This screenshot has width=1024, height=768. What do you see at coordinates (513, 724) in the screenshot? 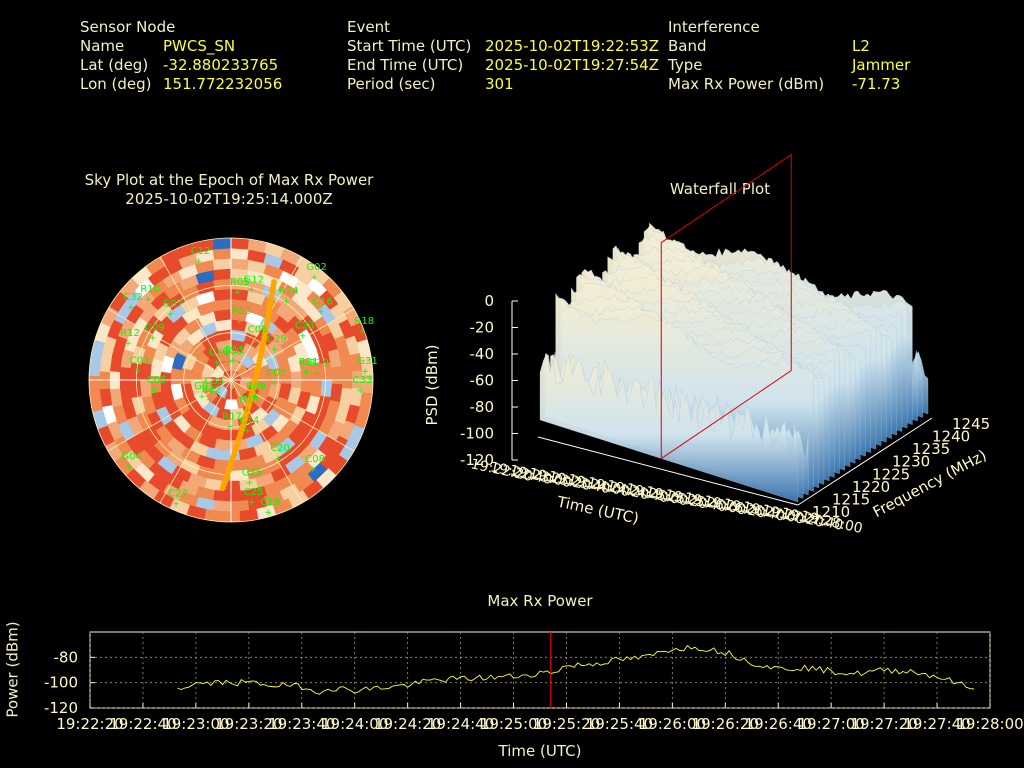
I see `power-xtick-label: 19:25:00` at bounding box center [513, 724].